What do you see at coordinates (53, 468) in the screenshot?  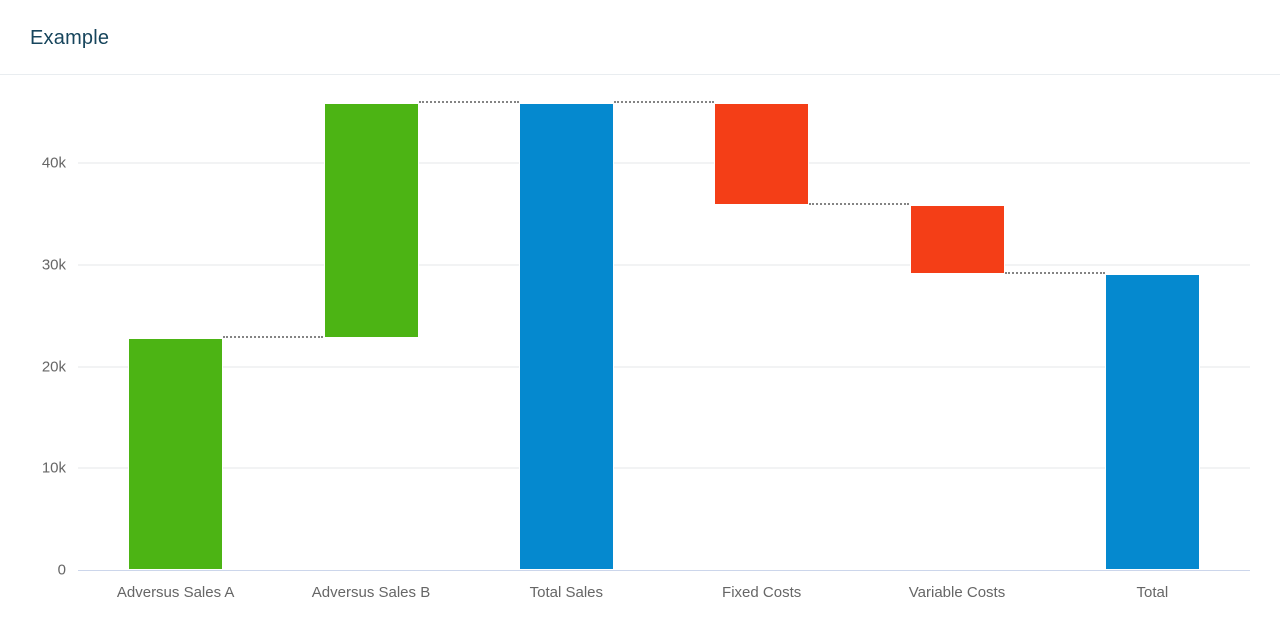 I see `y-axis-tick-label: 10k` at bounding box center [53, 468].